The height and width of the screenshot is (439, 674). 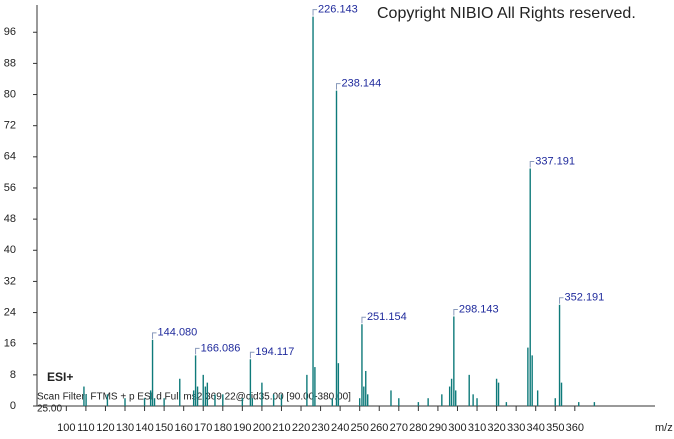 I want to click on y-tick-label: 32, so click(x=10, y=281).